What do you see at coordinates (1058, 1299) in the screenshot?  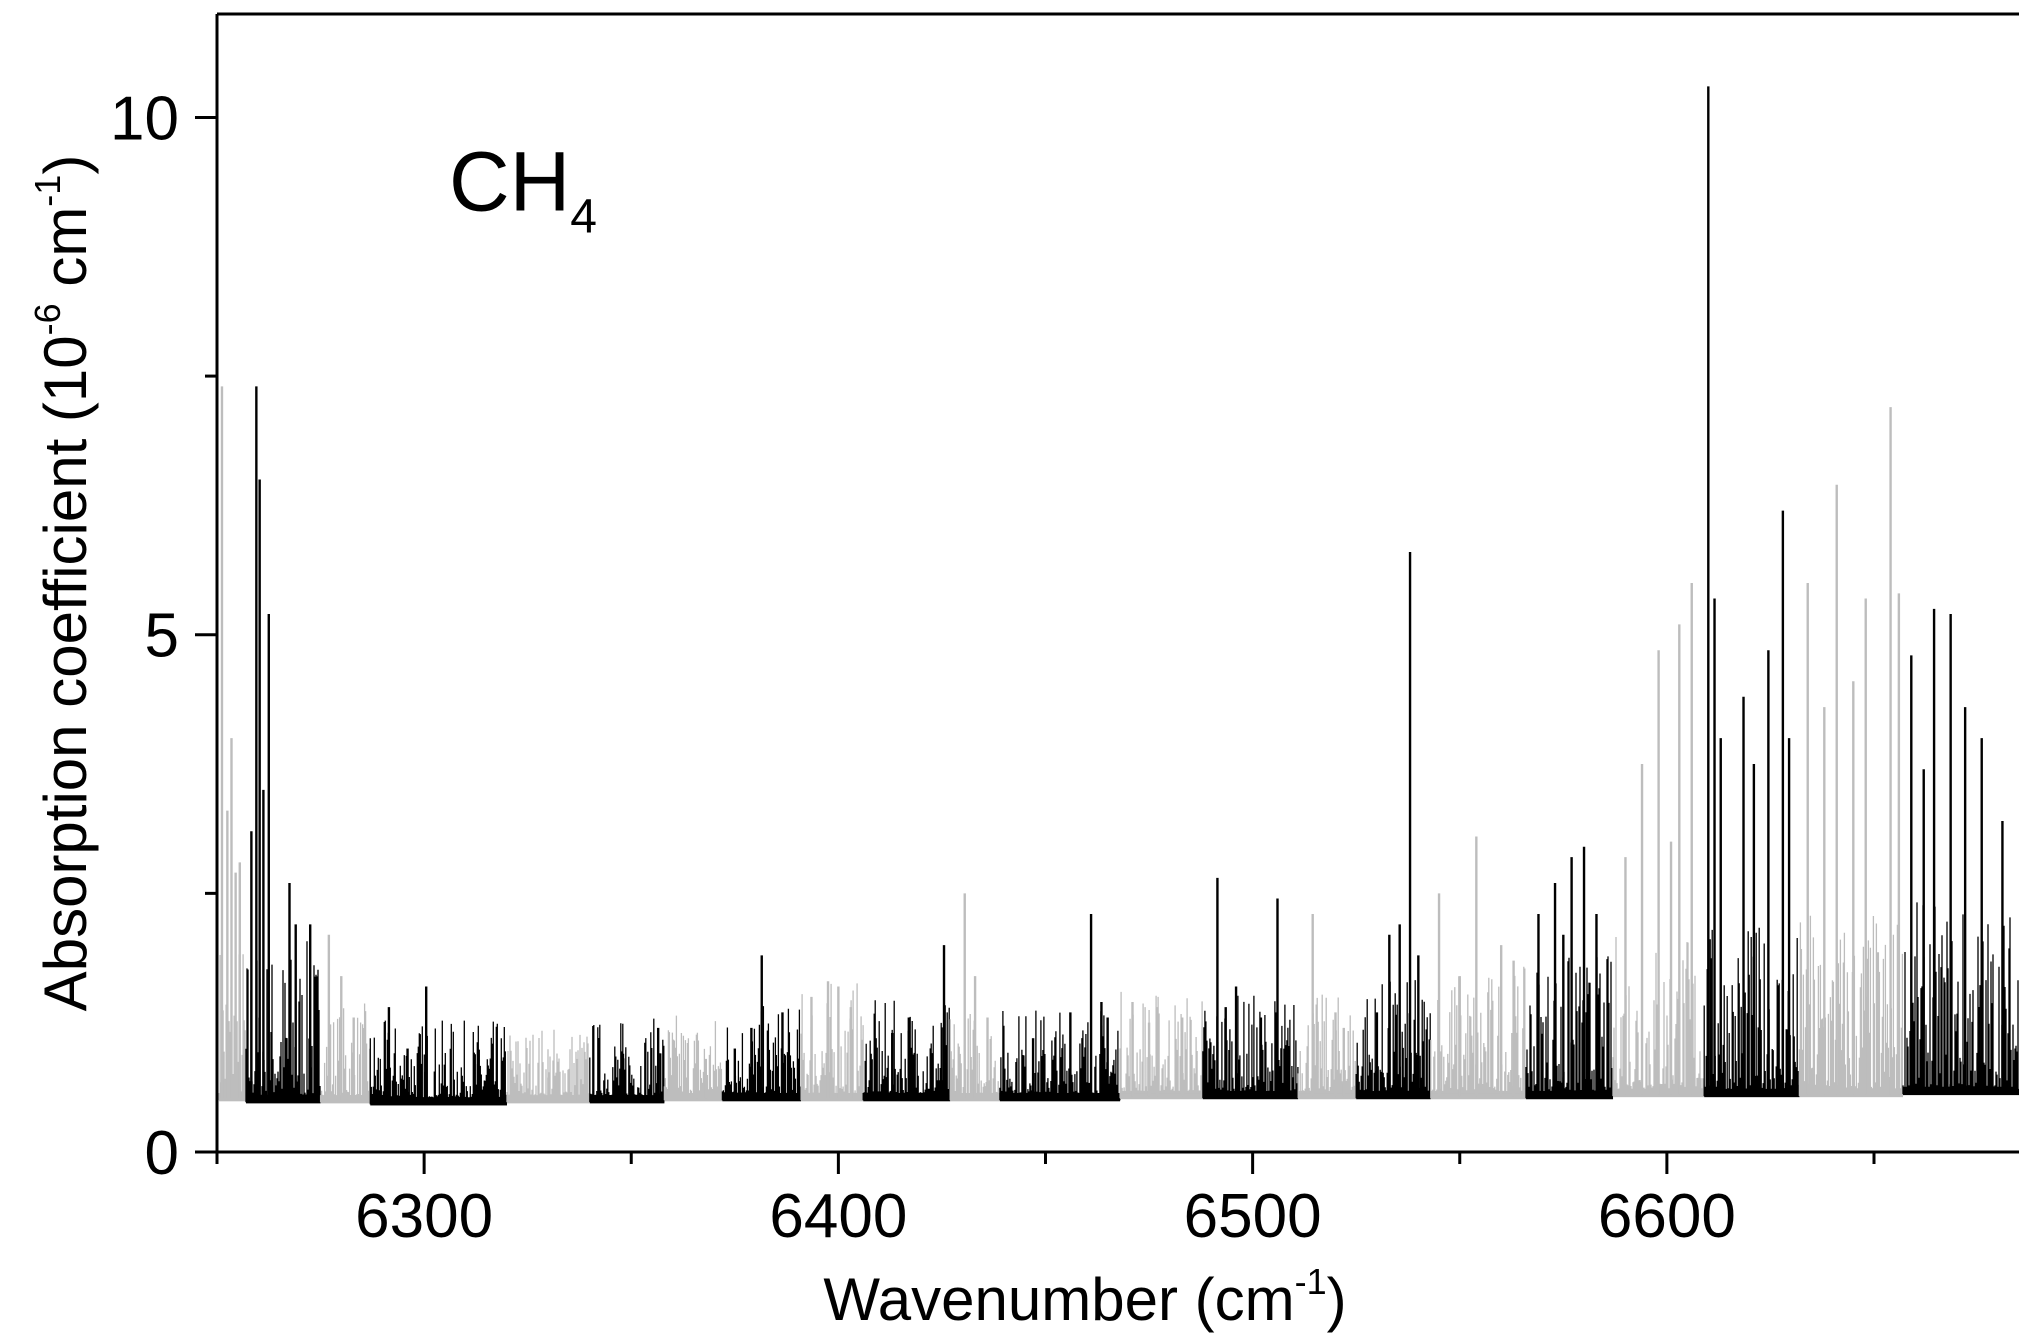 I see `x-axis-title-base: Wavenumber (cm` at bounding box center [1058, 1299].